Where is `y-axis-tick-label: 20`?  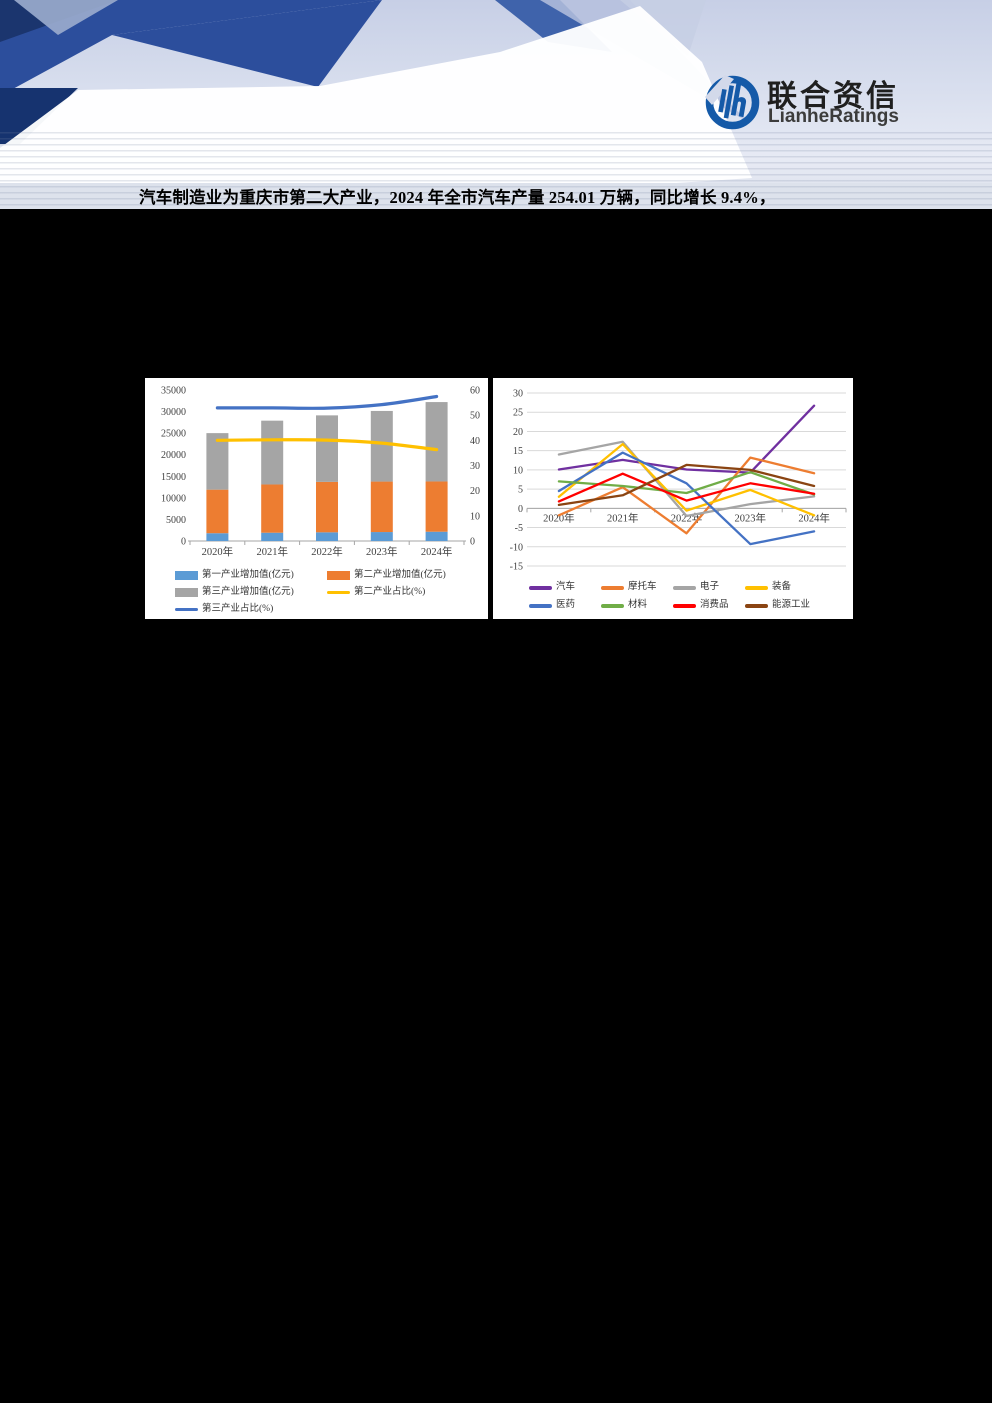
y-axis-tick-label: 20 is located at coordinates (518, 432).